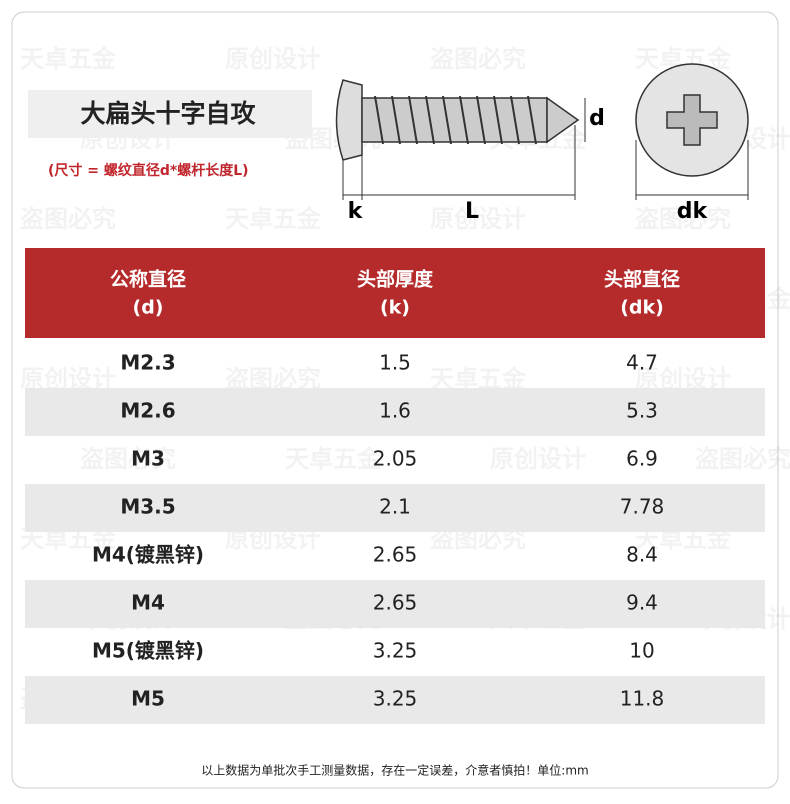 Image resolution: width=790 pixels, height=804 pixels. I want to click on label-L: L, so click(472, 211).